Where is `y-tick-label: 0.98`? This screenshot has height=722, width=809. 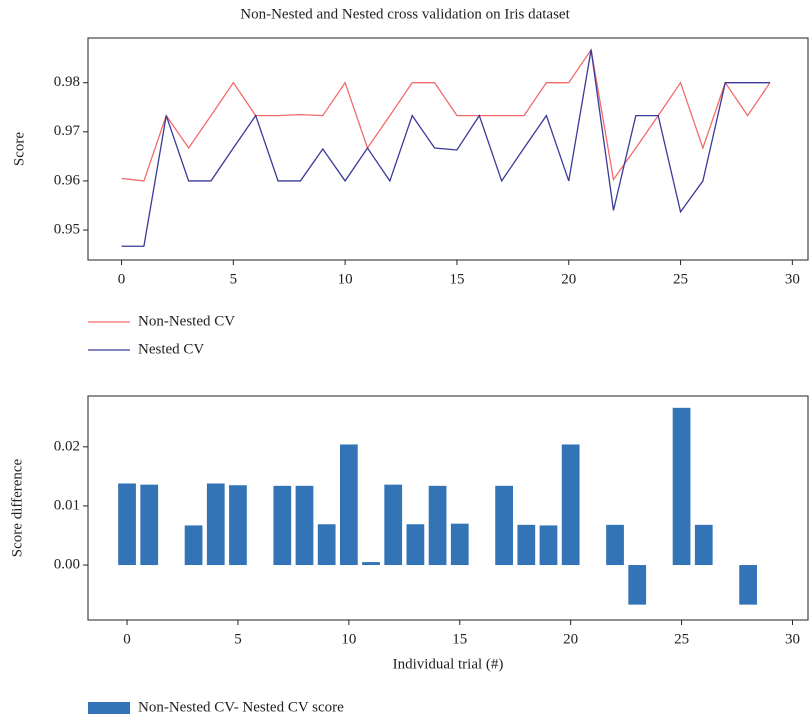
y-tick-label: 0.98 is located at coordinates (67, 82).